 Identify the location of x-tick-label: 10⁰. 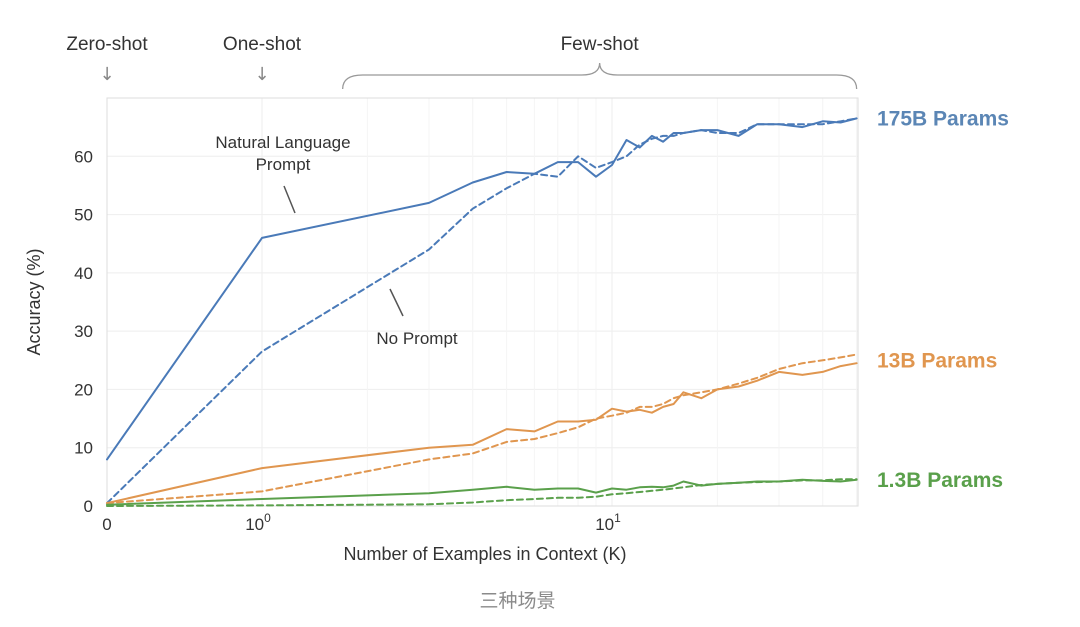
(258, 522).